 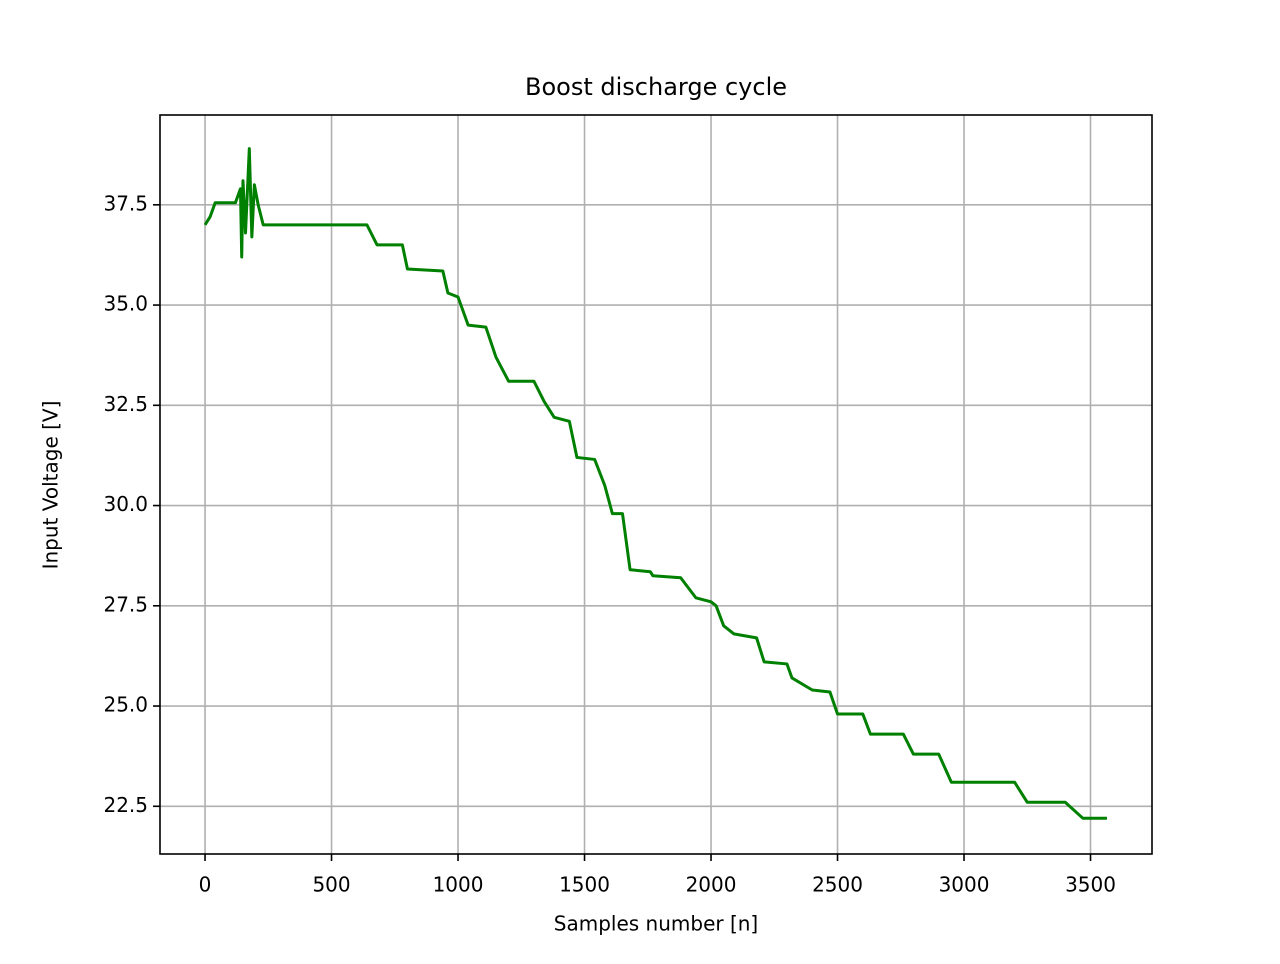 I want to click on x-tick-label: 3000, so click(x=964, y=885).